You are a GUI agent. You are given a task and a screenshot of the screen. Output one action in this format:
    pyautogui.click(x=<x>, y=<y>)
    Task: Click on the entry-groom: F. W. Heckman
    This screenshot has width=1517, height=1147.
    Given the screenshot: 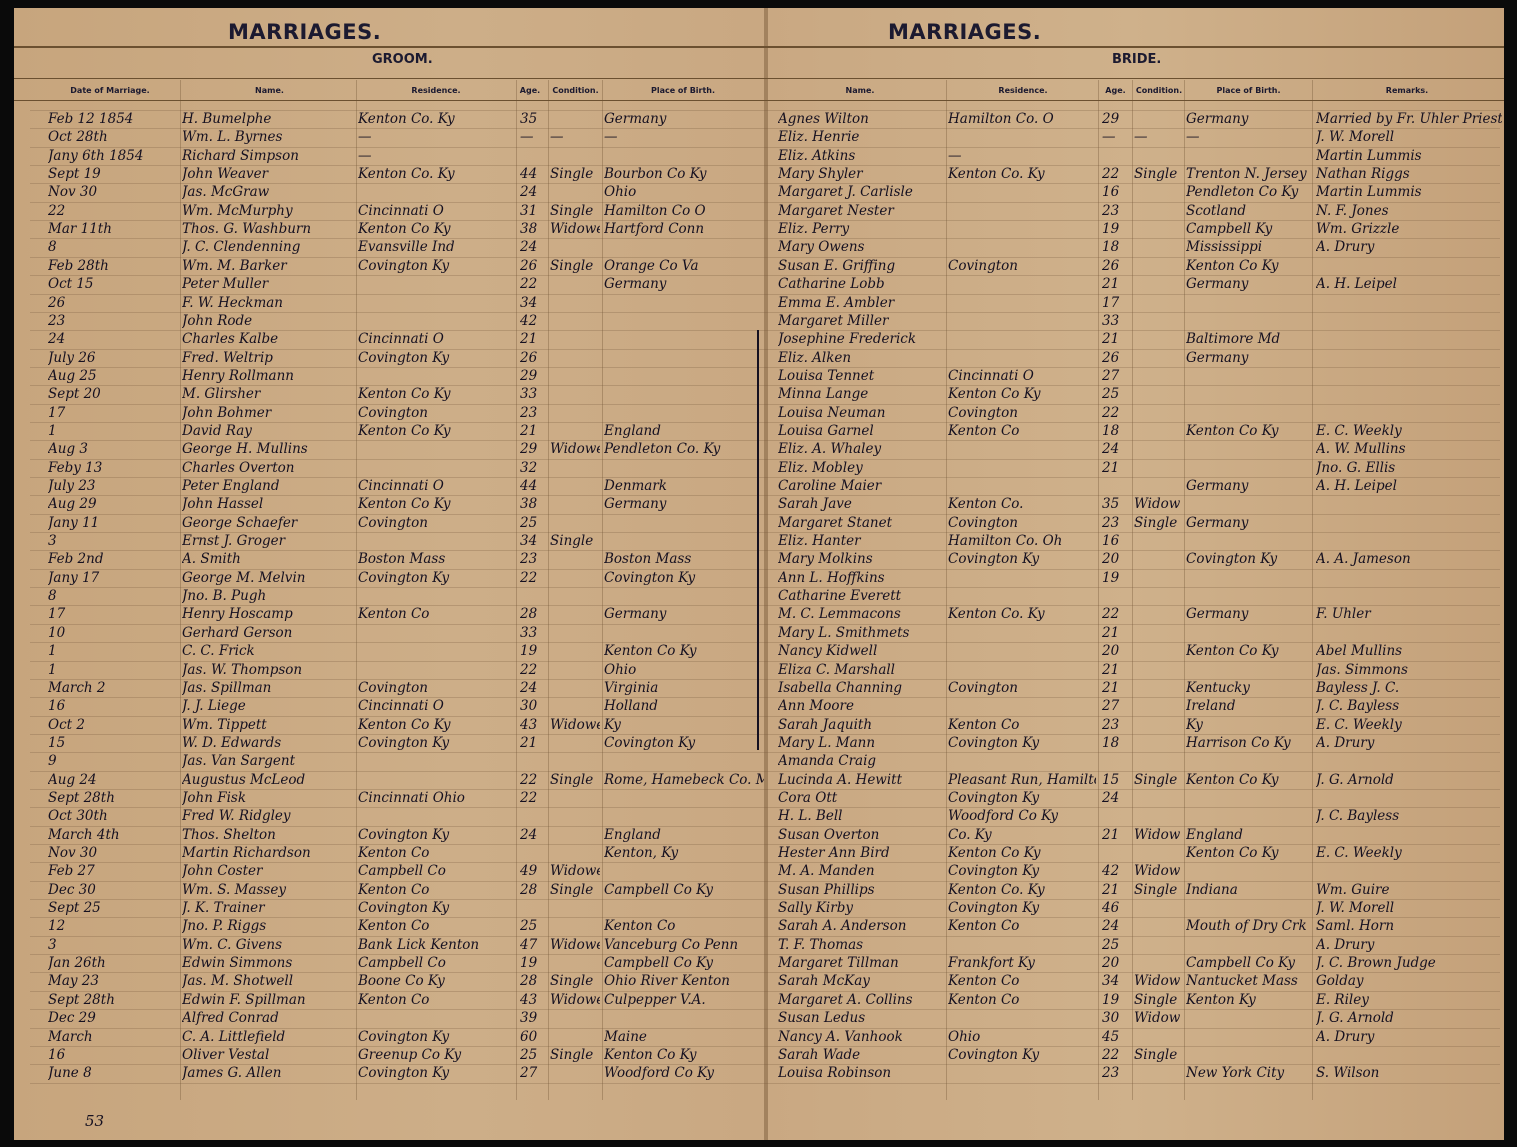 What is the action you would take?
    pyautogui.click(x=232, y=302)
    